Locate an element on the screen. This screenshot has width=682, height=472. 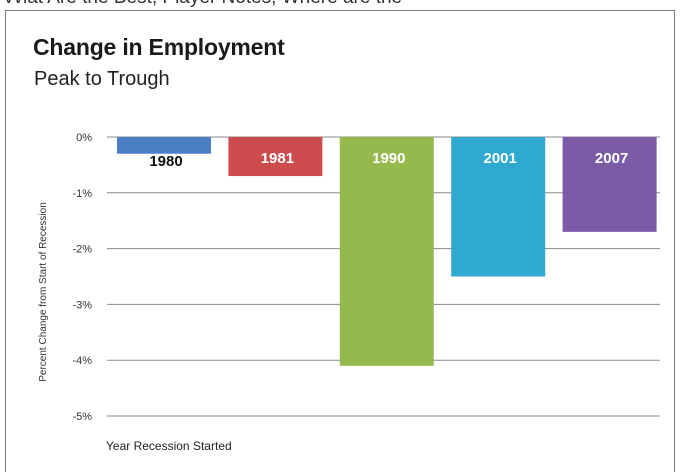
y-axis-title: Percent Change from Start of Recession is located at coordinates (43, 292).